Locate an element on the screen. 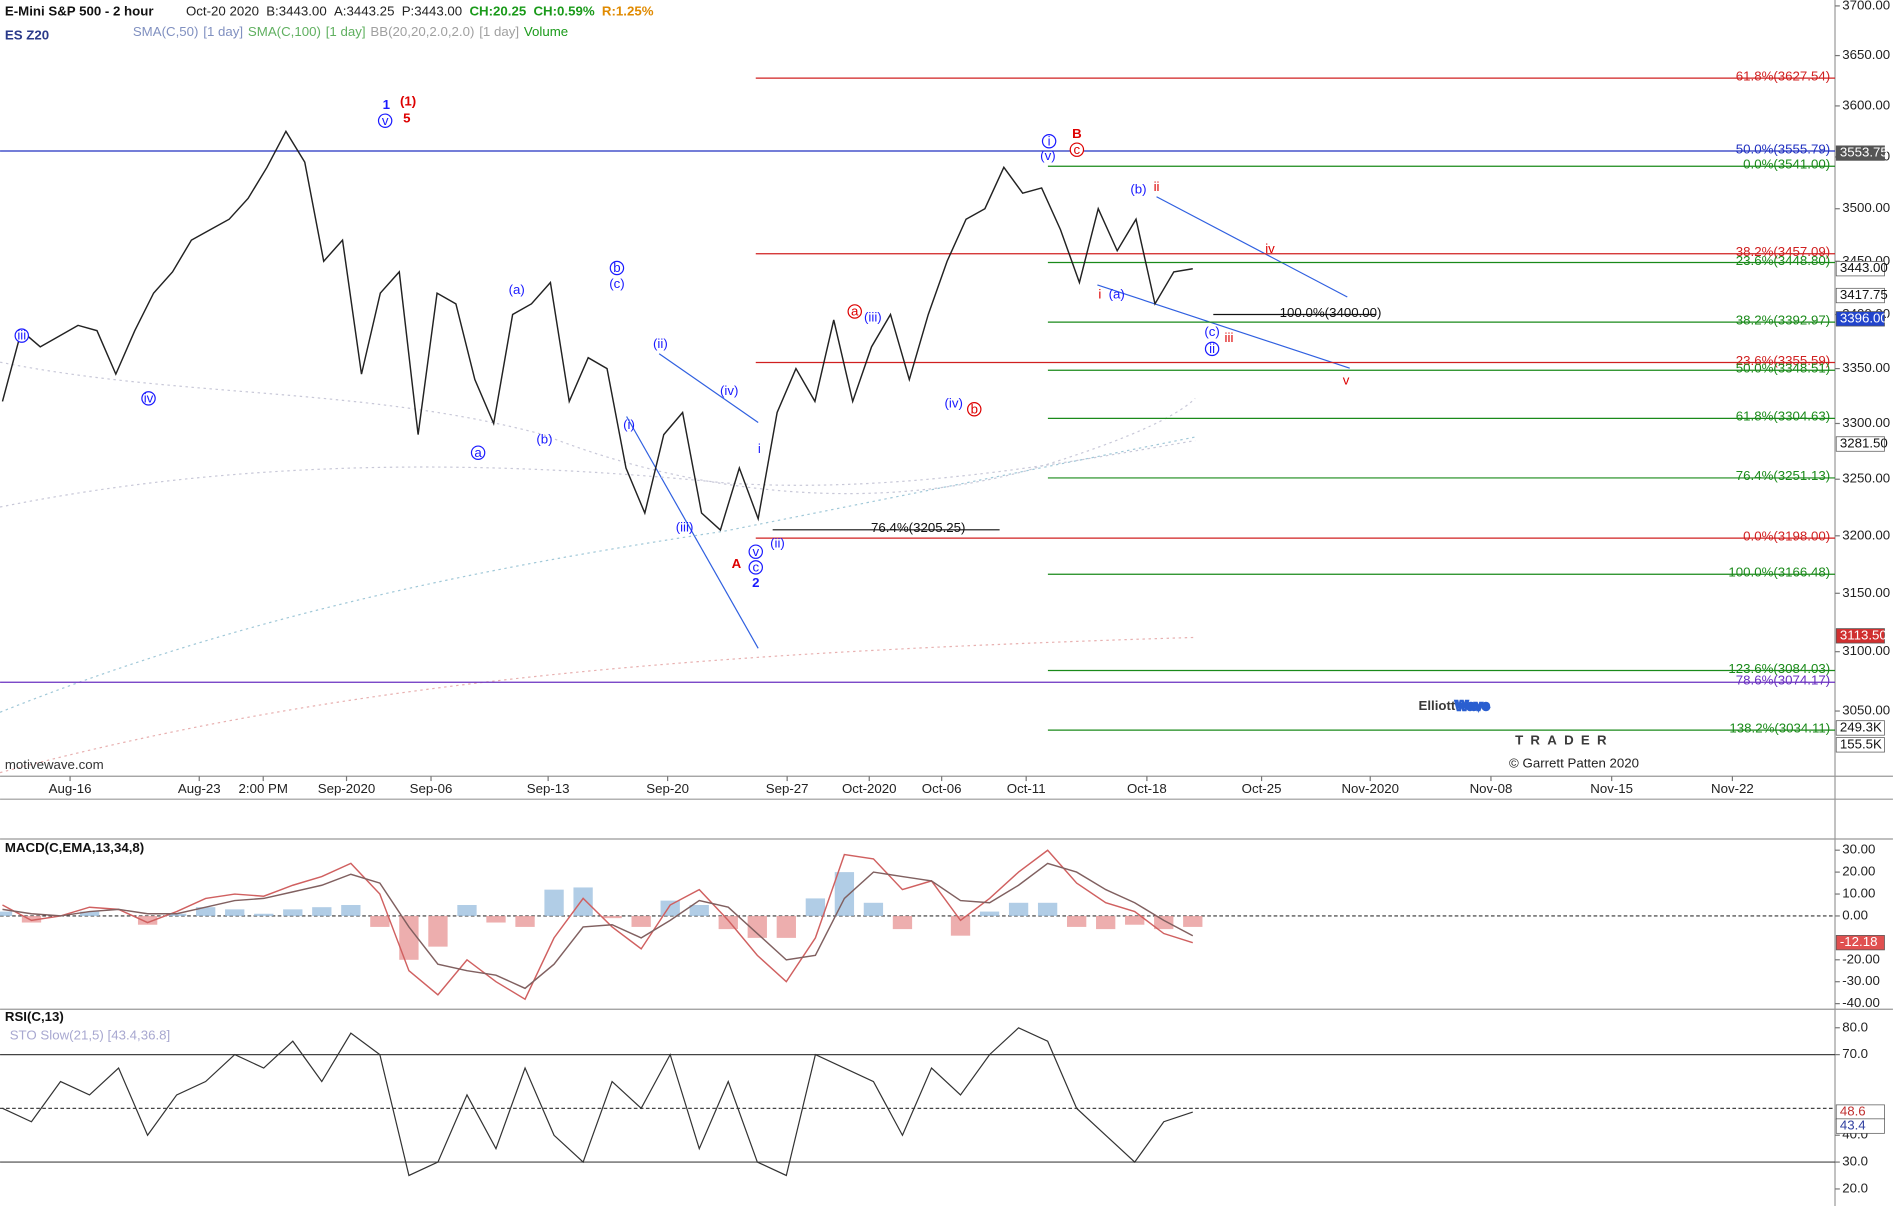 This screenshot has height=1206, width=1893. wave-label: (iii) is located at coordinates (873, 317).